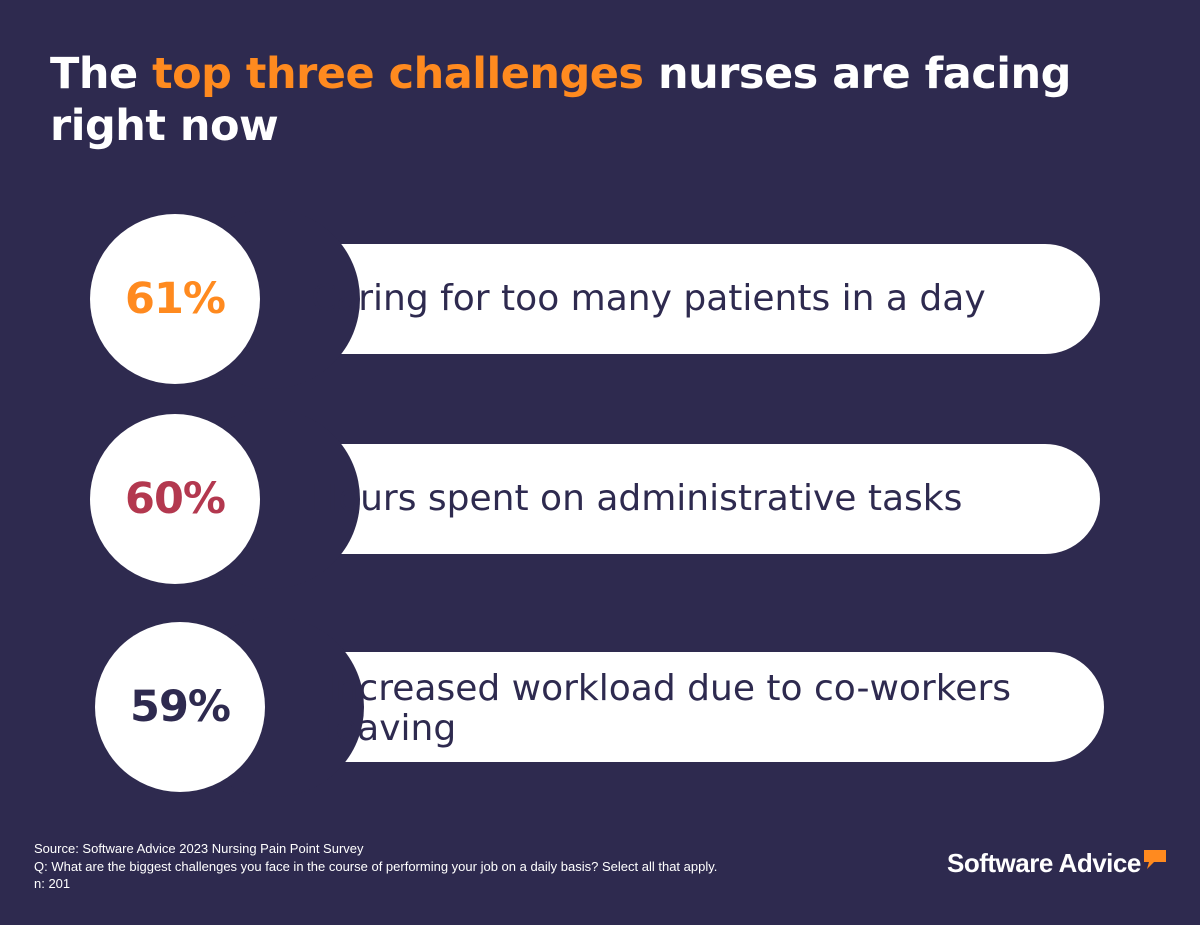 Image resolution: width=1200 pixels, height=925 pixels. What do you see at coordinates (648, 298) in the screenshot?
I see `challenge-label: Caring for too many patients in a day` at bounding box center [648, 298].